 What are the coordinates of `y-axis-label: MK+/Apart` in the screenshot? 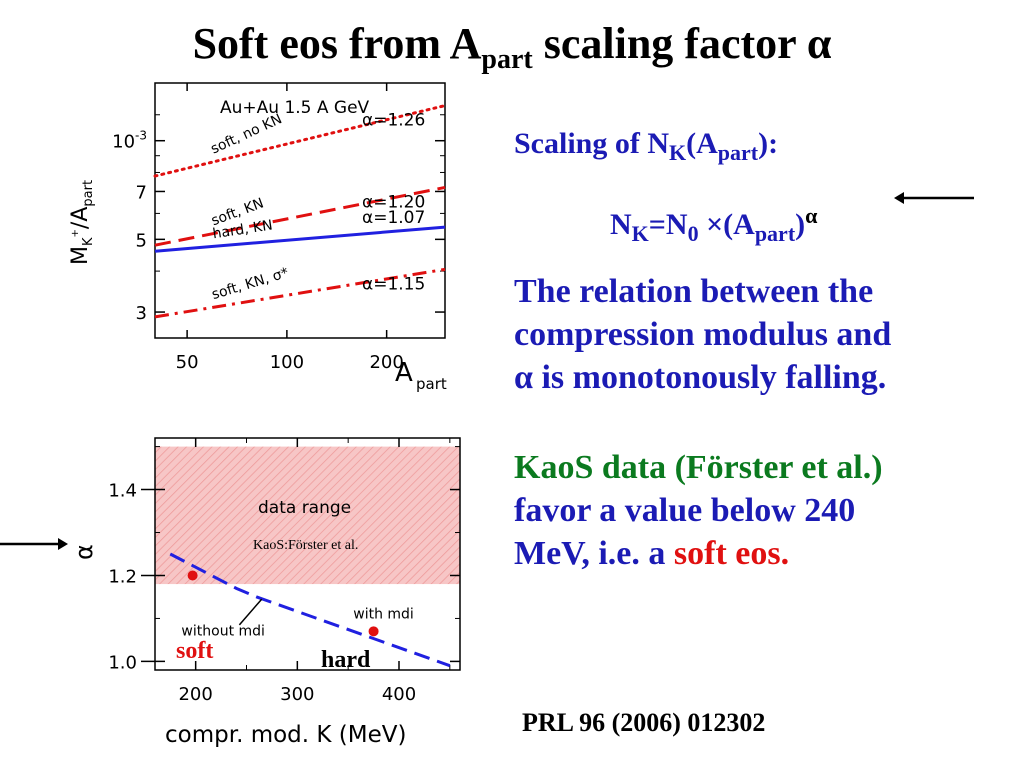 It's located at (82, 222).